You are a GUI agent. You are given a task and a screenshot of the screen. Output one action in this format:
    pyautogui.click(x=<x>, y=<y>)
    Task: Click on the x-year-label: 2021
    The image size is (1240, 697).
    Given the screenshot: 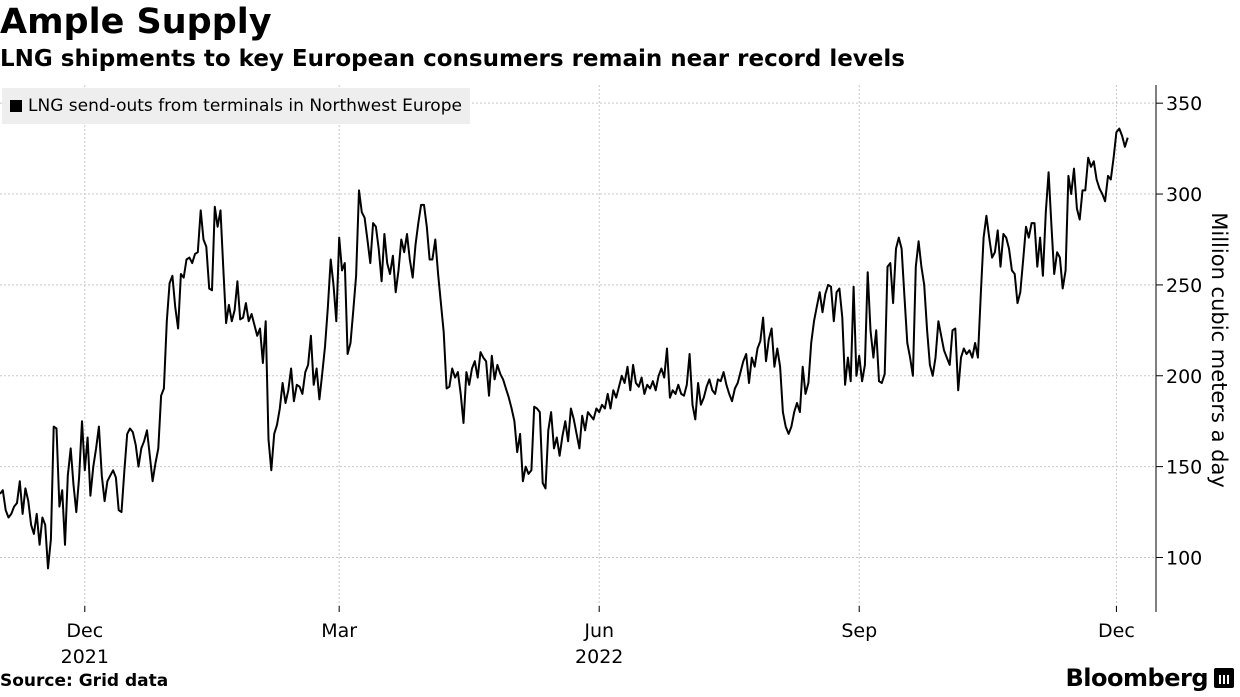 What is the action you would take?
    pyautogui.click(x=85, y=657)
    